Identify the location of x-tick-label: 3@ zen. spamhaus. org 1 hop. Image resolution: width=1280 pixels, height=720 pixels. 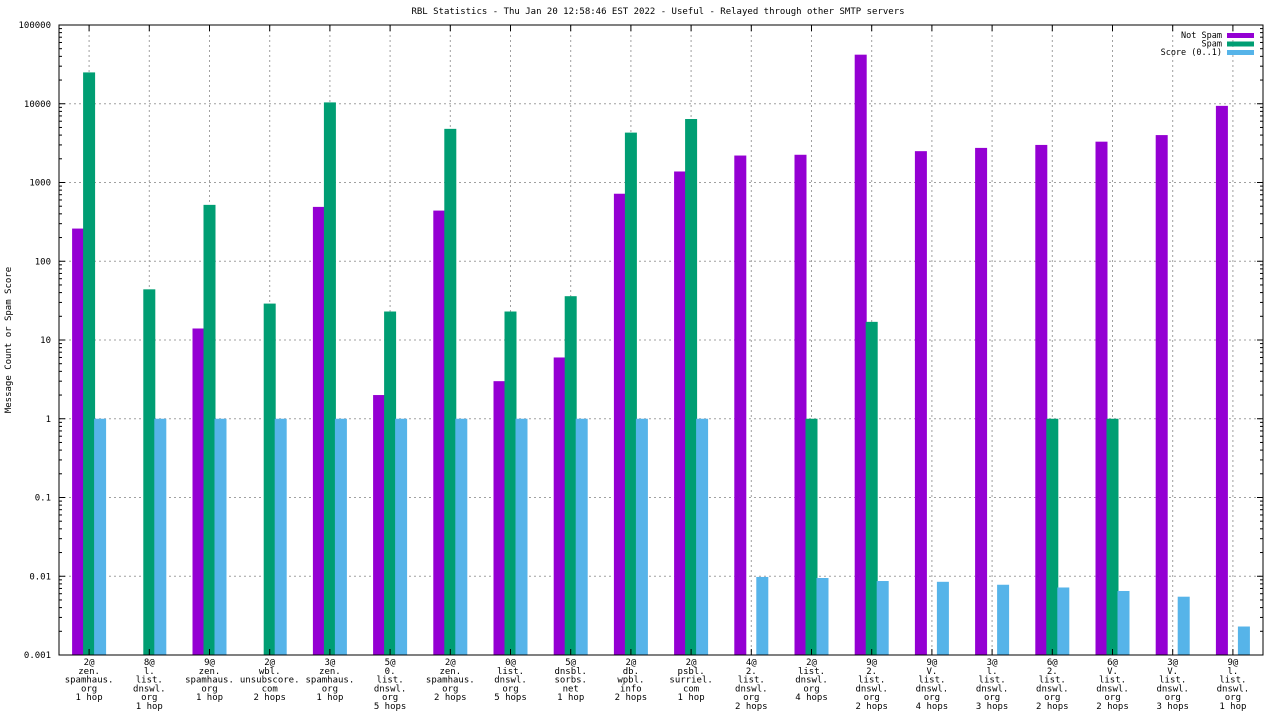
(330, 680).